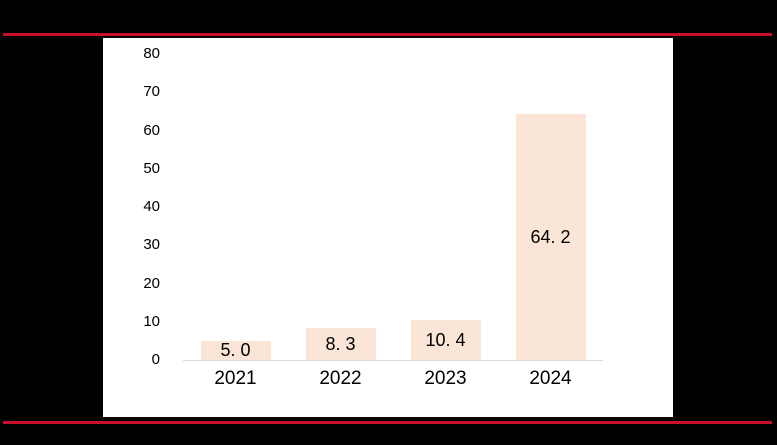 The height and width of the screenshot is (445, 777). I want to click on y-axis-tick-label-80: 80, so click(151, 53).